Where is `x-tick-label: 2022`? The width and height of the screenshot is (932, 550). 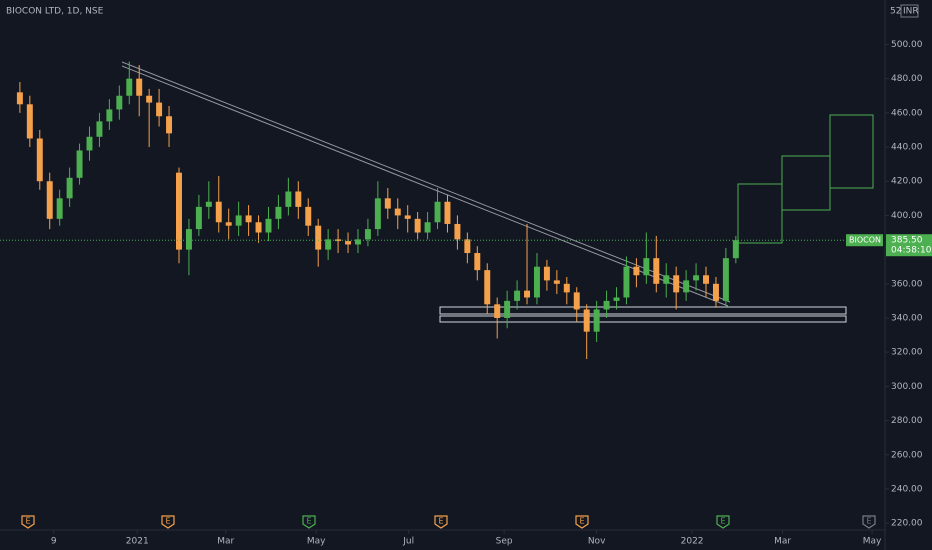
x-tick-label: 2022 is located at coordinates (692, 542).